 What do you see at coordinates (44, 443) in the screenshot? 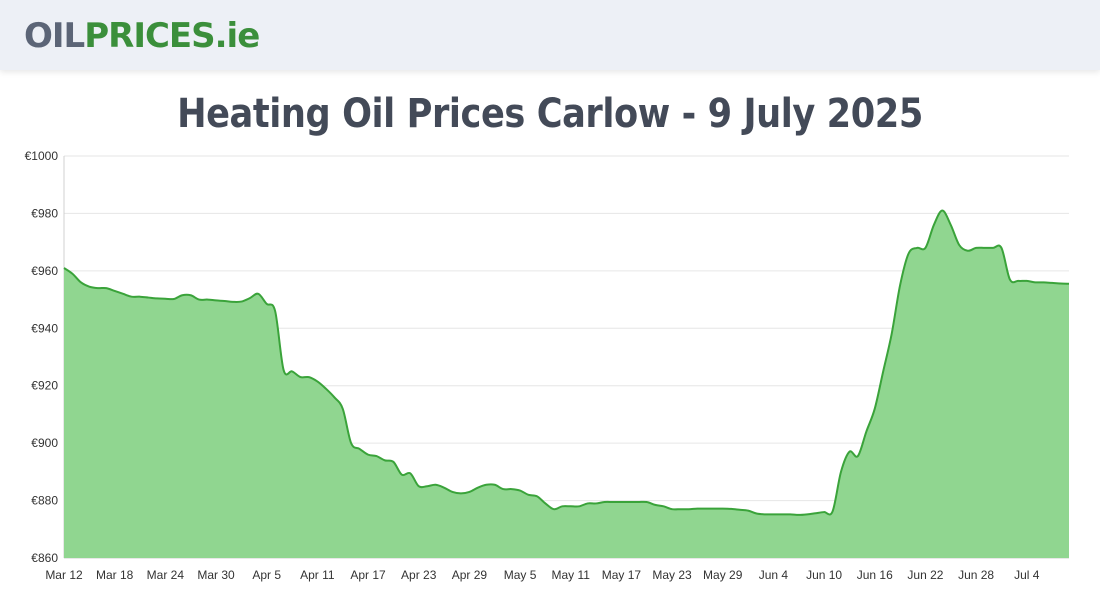
I see `y-tick-label: €900` at bounding box center [44, 443].